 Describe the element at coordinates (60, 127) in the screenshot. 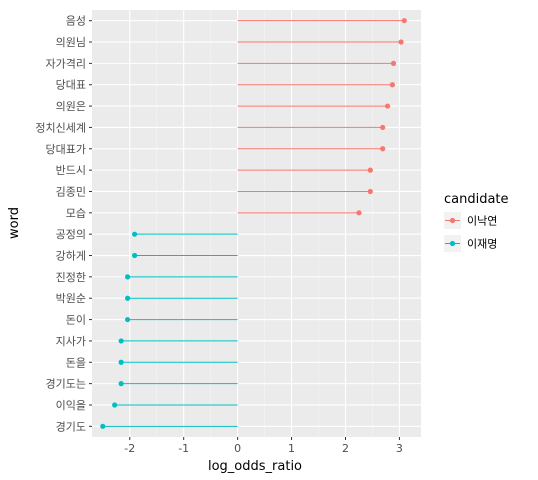

I see `y-tick-label: 정치신세계` at that location.